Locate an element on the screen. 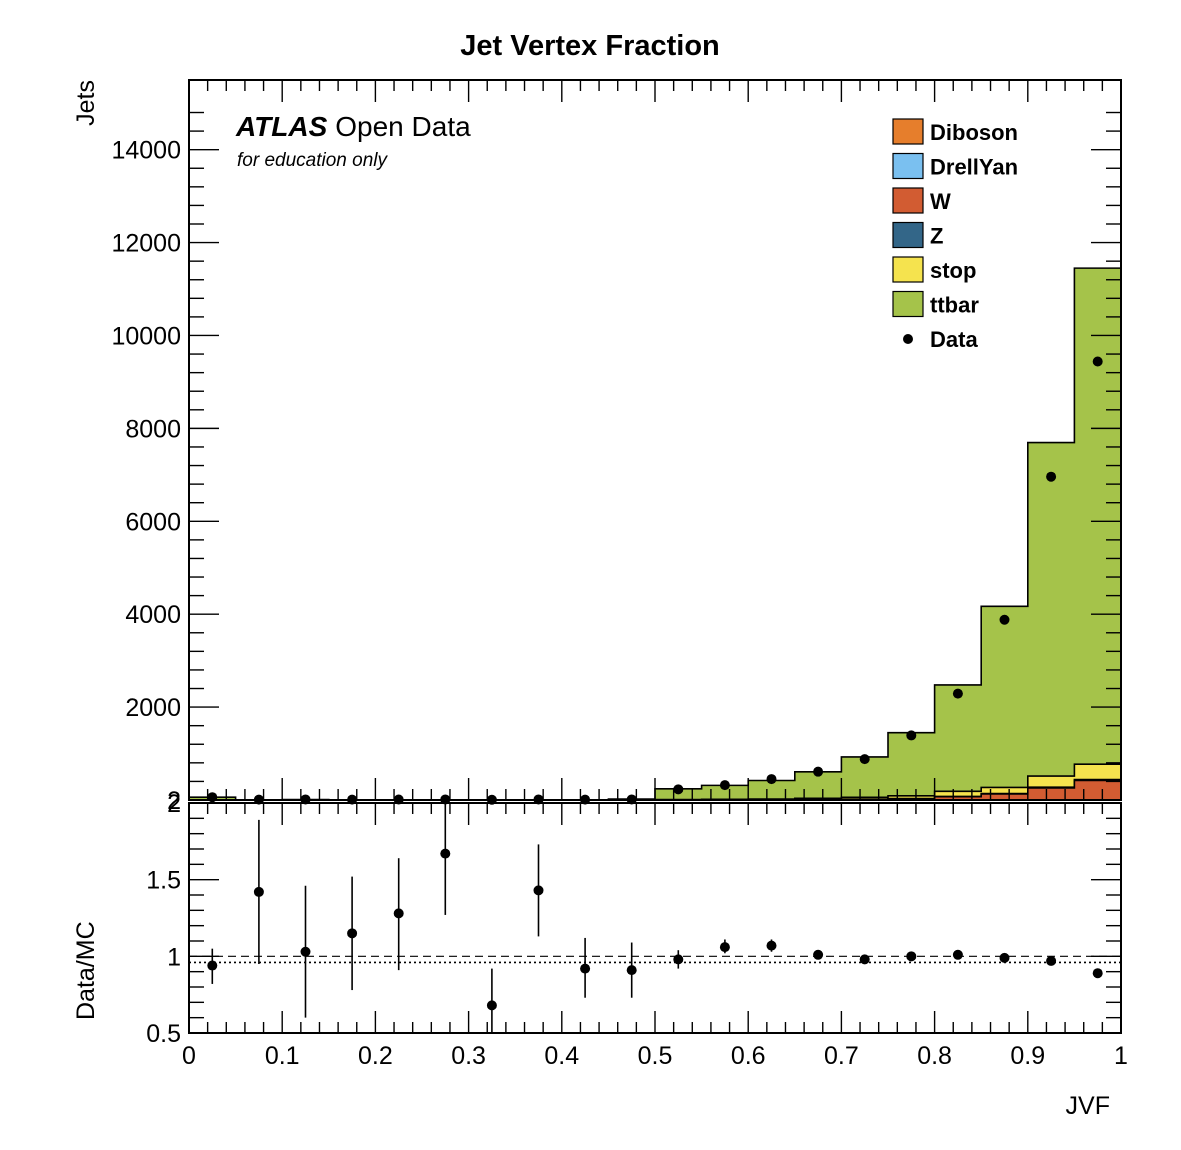 This screenshot has height=1150, width=1181. legend-swatch-w is located at coordinates (908, 200).